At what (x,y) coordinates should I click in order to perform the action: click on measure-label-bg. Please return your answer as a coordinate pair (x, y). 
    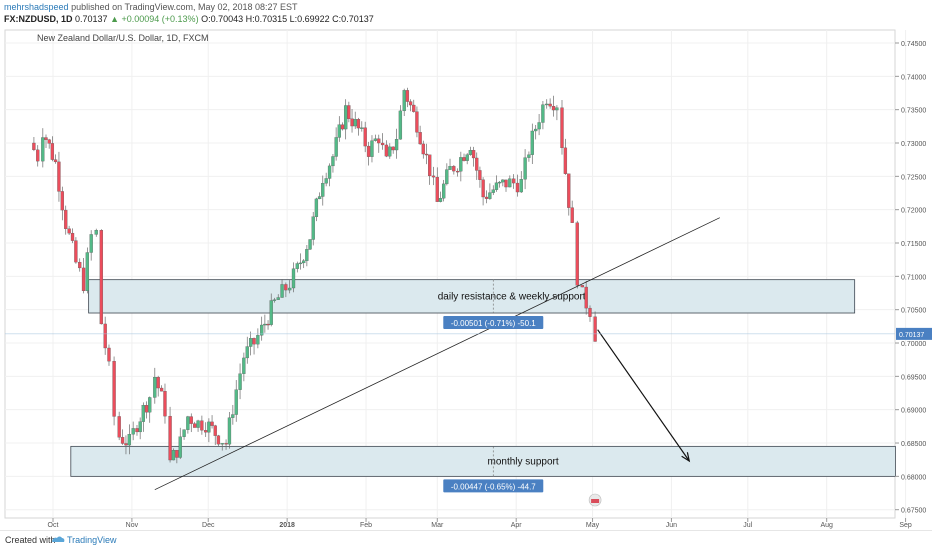
    Looking at the image, I should click on (493, 323).